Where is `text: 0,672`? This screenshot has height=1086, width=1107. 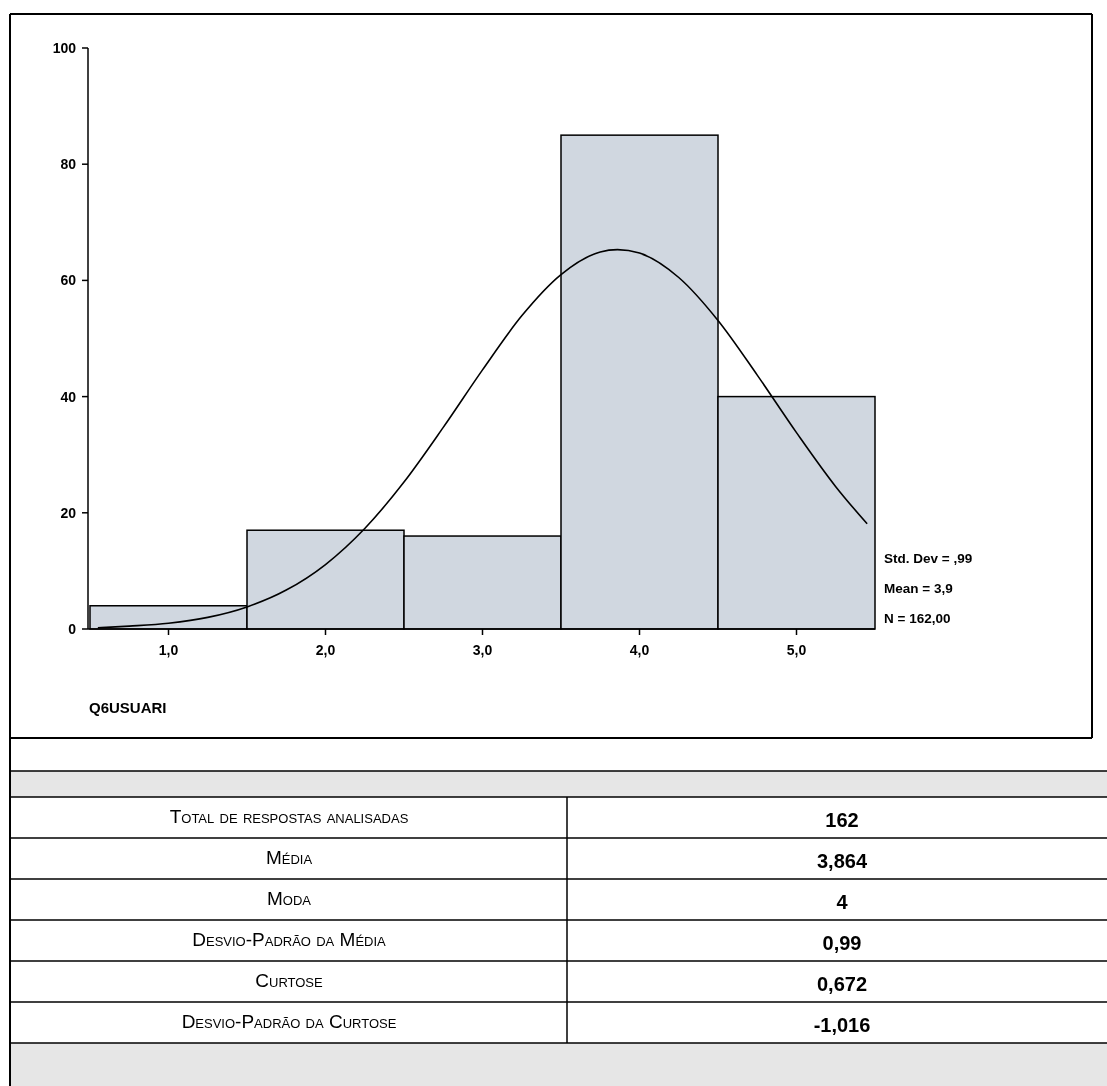 text: 0,672 is located at coordinates (842, 984).